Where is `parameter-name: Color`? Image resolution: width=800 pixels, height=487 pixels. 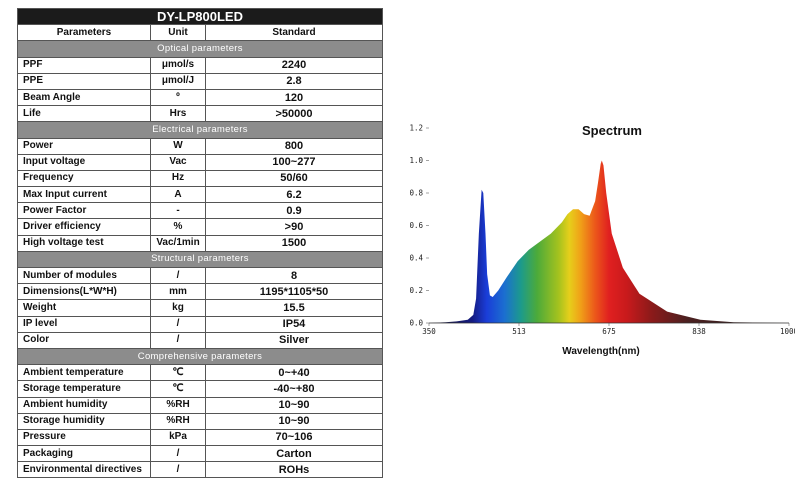
parameter-name: Color is located at coordinates (84, 340).